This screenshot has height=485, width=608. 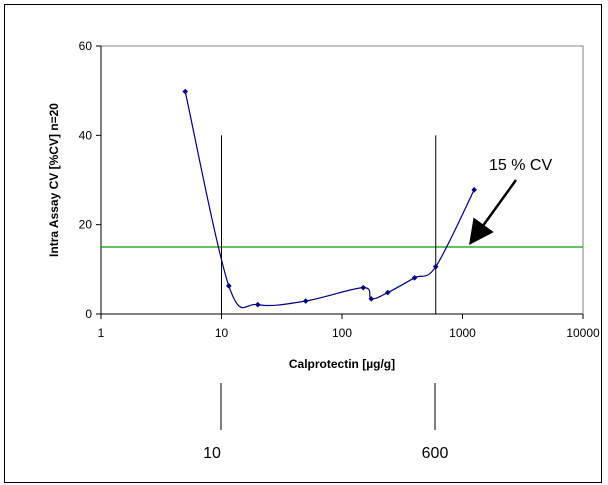 What do you see at coordinates (86, 46) in the screenshot?
I see `y-tick-label: 60` at bounding box center [86, 46].